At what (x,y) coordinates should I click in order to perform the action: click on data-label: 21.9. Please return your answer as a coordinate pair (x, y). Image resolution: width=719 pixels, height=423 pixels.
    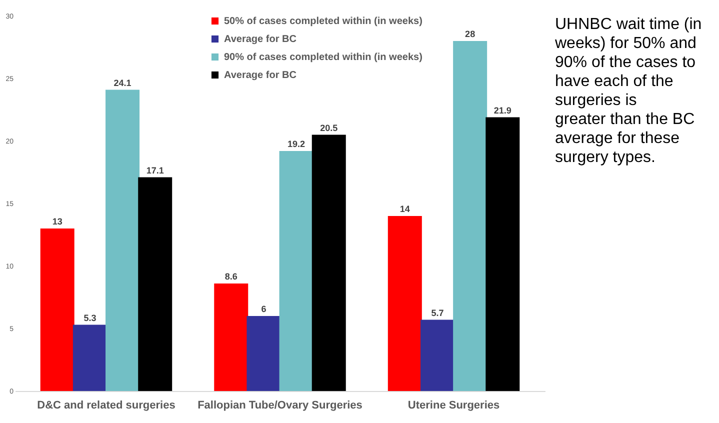
    Looking at the image, I should click on (503, 110).